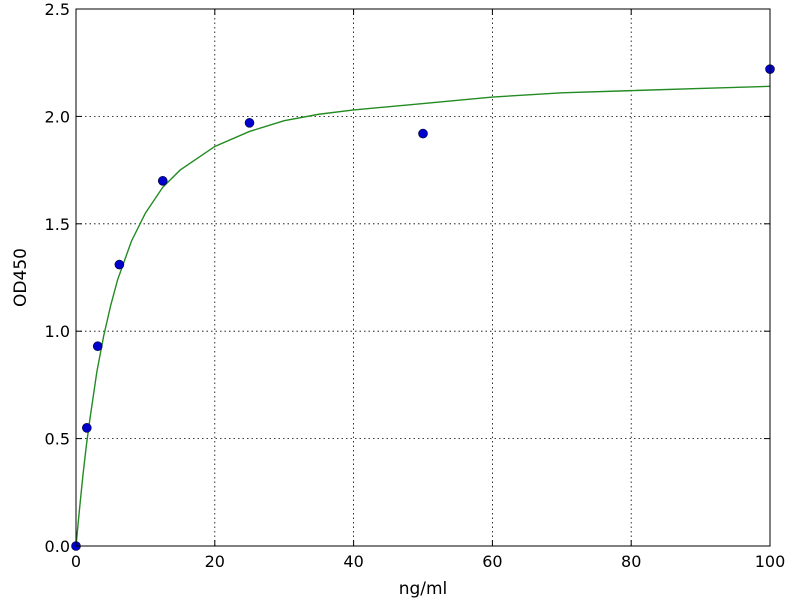  Describe the element at coordinates (57, 331) in the screenshot. I see `y-tick-label: 1.0` at that location.